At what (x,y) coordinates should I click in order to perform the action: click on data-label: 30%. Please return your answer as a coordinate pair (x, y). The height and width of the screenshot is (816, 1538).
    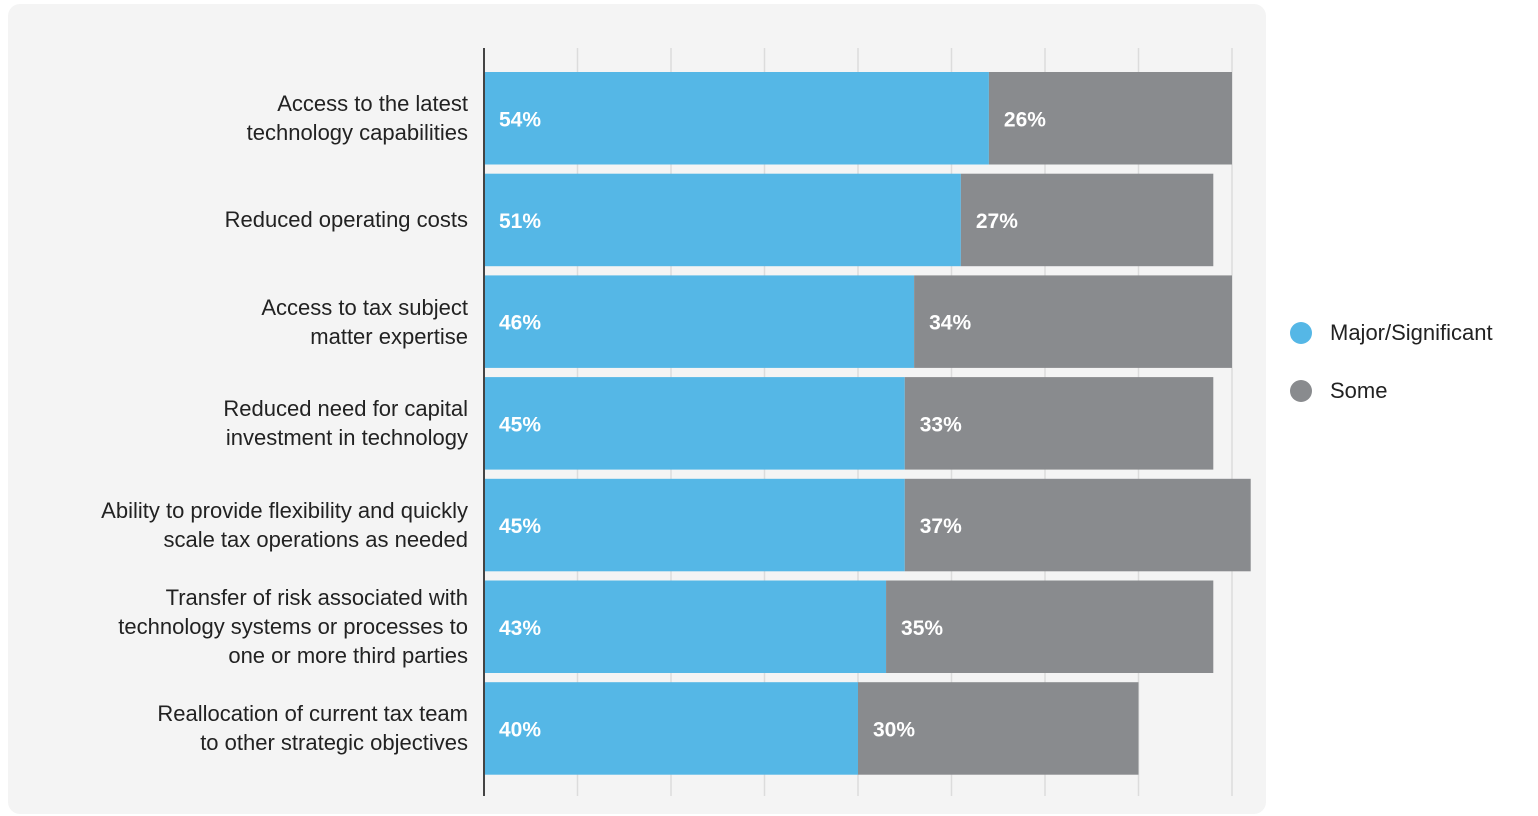
    Looking at the image, I should click on (894, 729).